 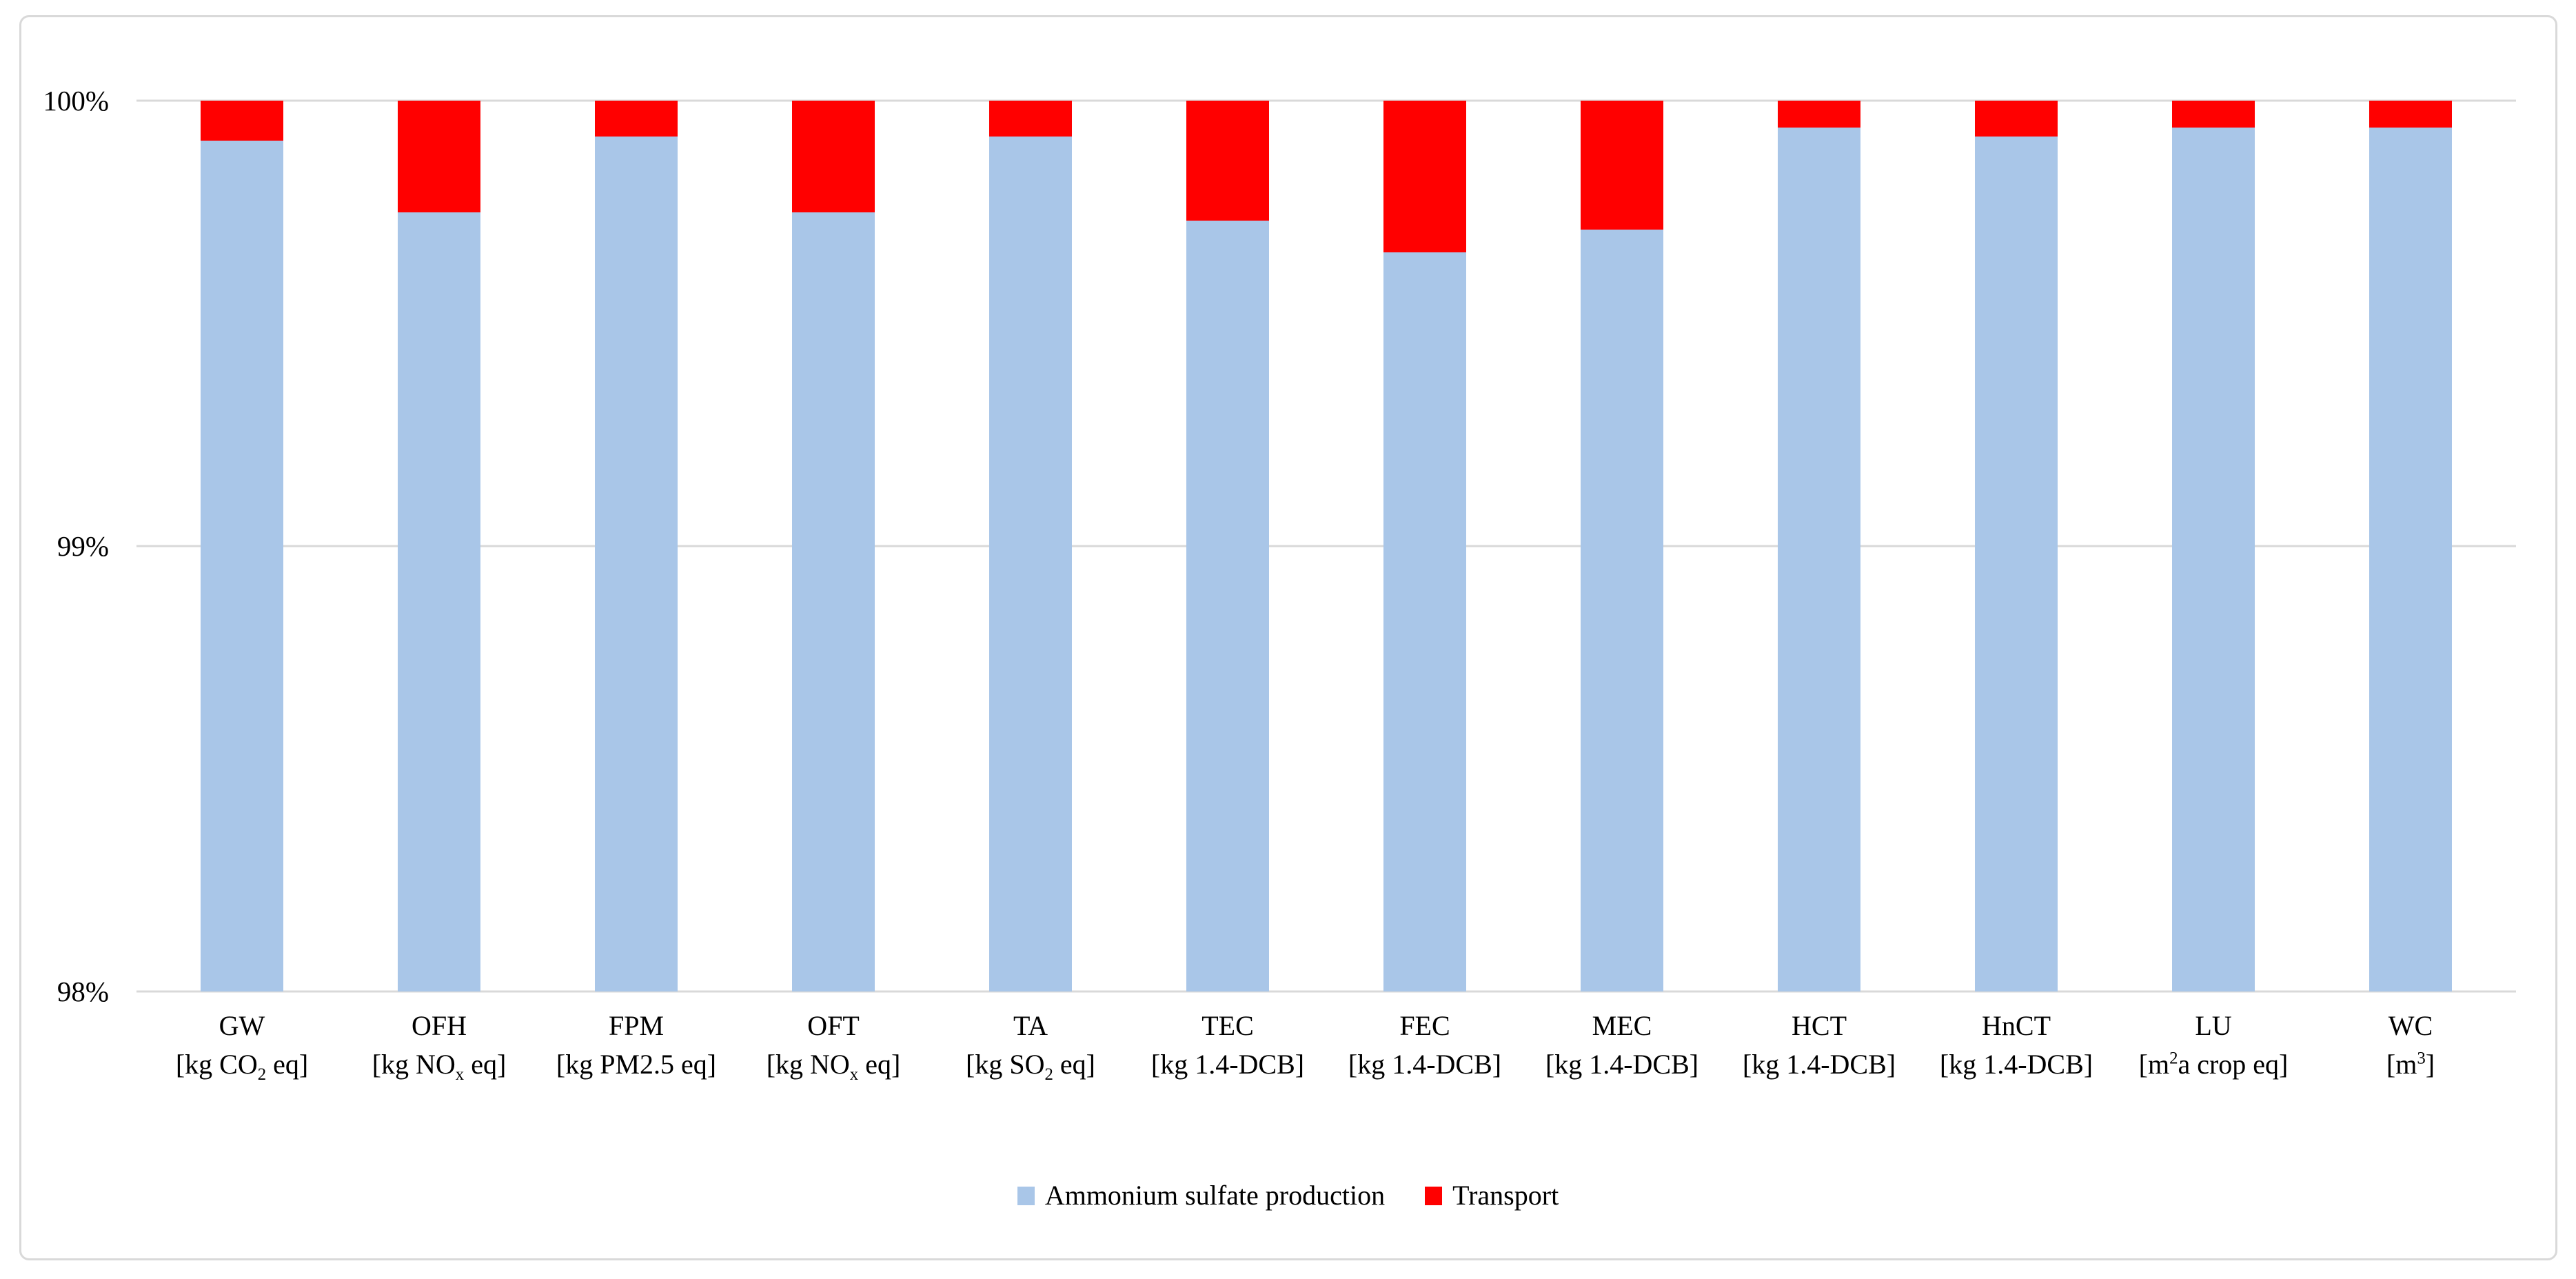 What do you see at coordinates (1819, 1045) in the screenshot?
I see `category-label-HCT: HCT [kg 1.4-DCB]` at bounding box center [1819, 1045].